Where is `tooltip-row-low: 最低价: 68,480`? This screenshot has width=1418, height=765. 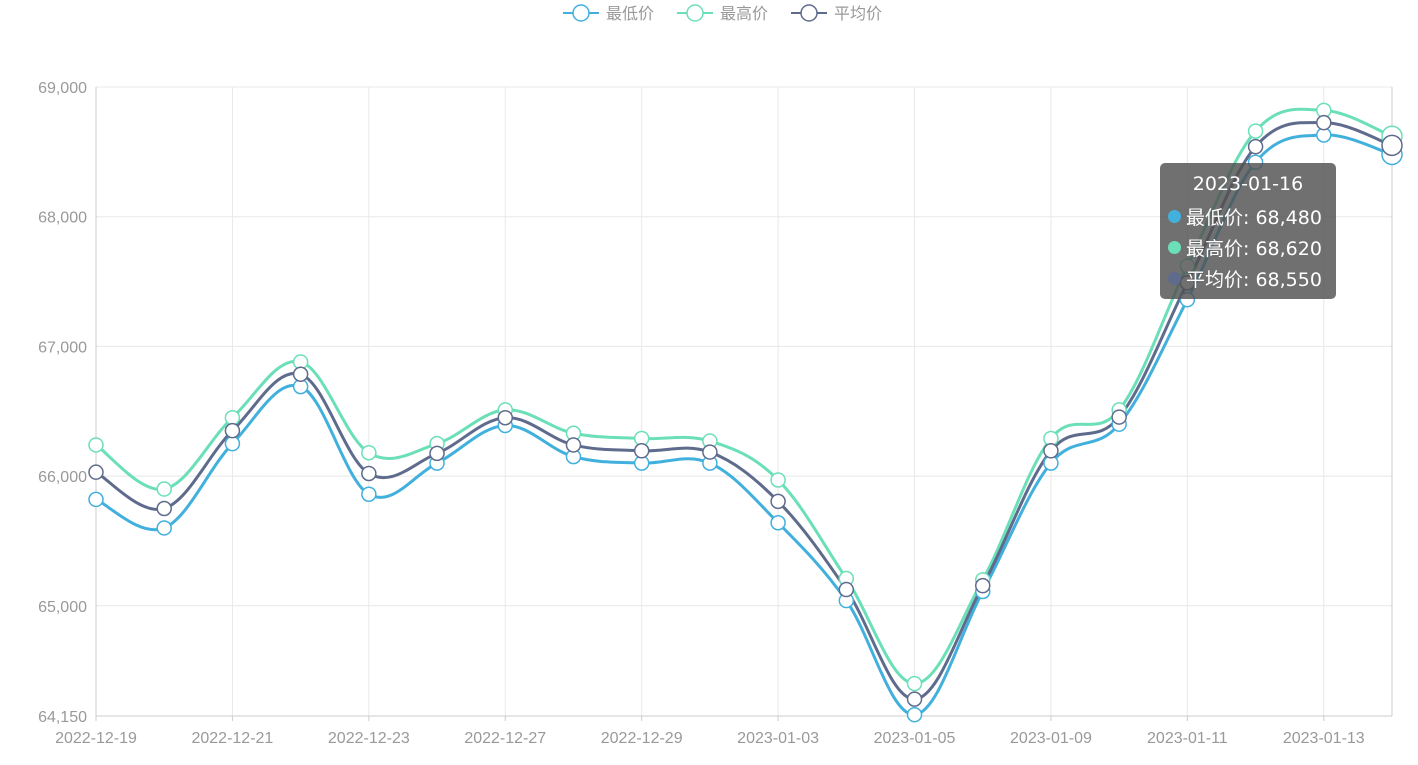 tooltip-row-low: 最低价: 68,480 is located at coordinates (1248, 216).